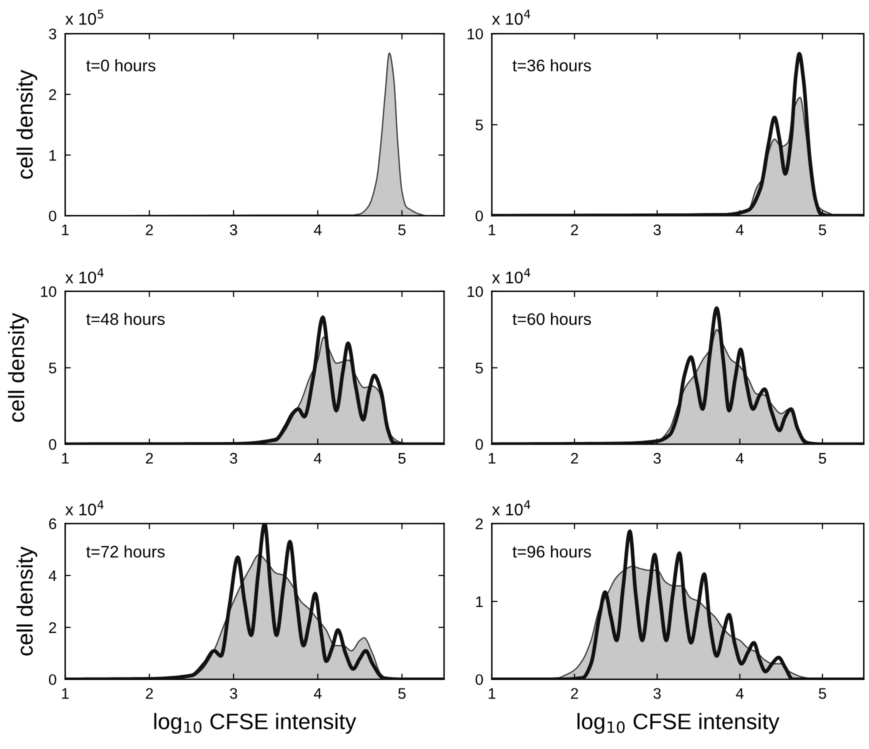 The image size is (869, 749). I want to click on text: x 10$^{5}$, so click(84, 17).